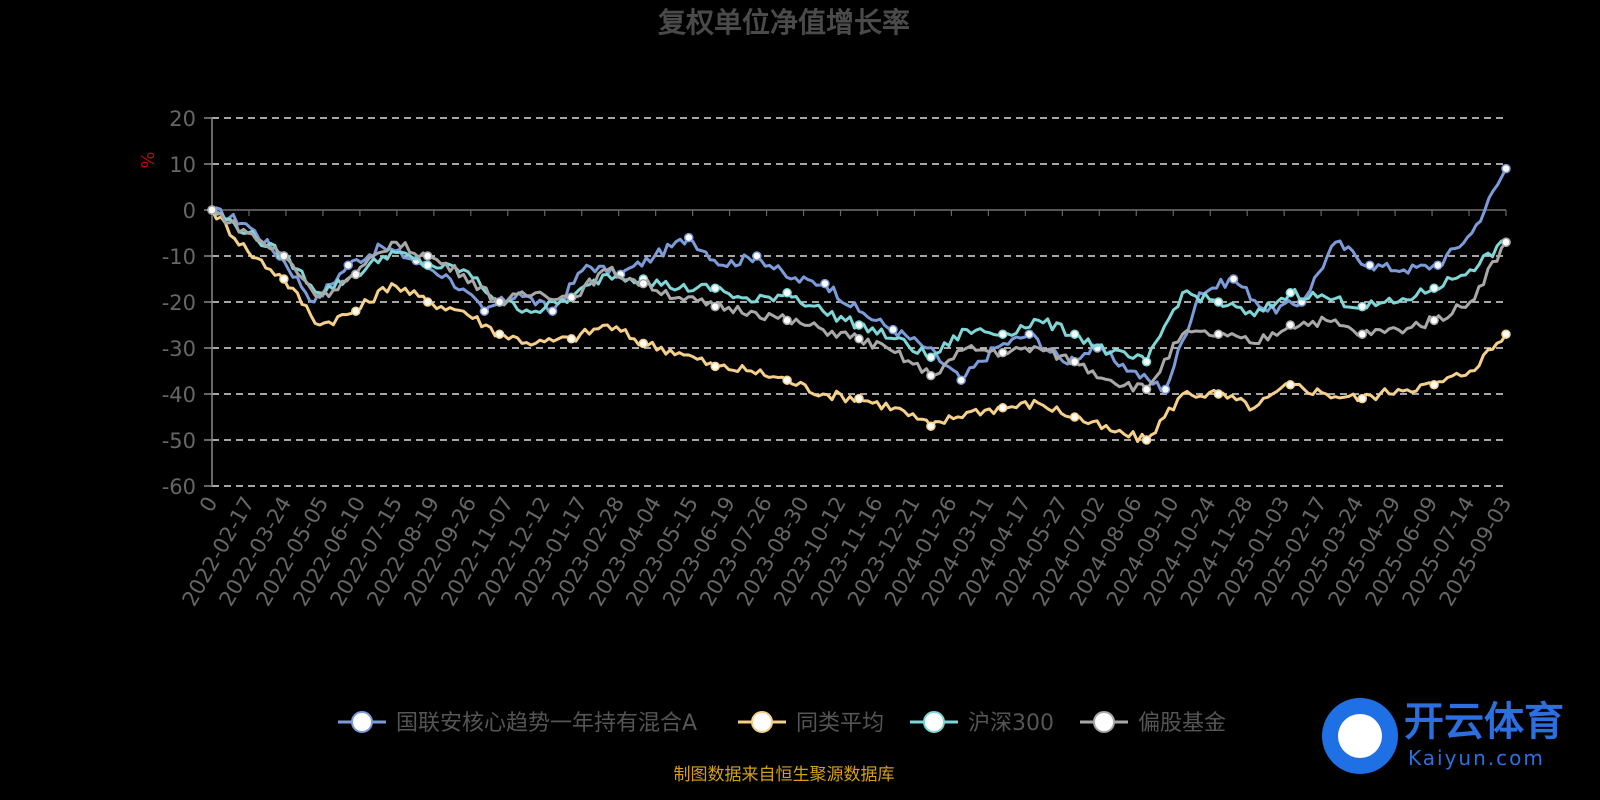 This screenshot has height=800, width=1600. Describe the element at coordinates (179, 349) in the screenshot. I see `y-tick-label: -30` at that location.